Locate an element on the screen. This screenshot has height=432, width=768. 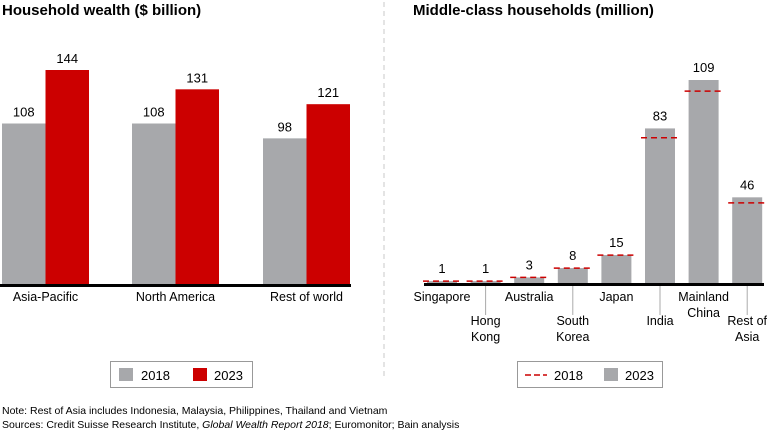
data-label: 131 is located at coordinates (197, 77).